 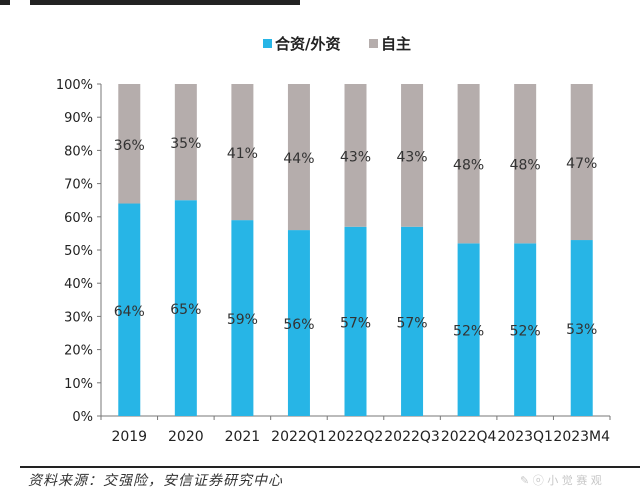 I want to click on legend-label-2: 自主, so click(x=396, y=44).